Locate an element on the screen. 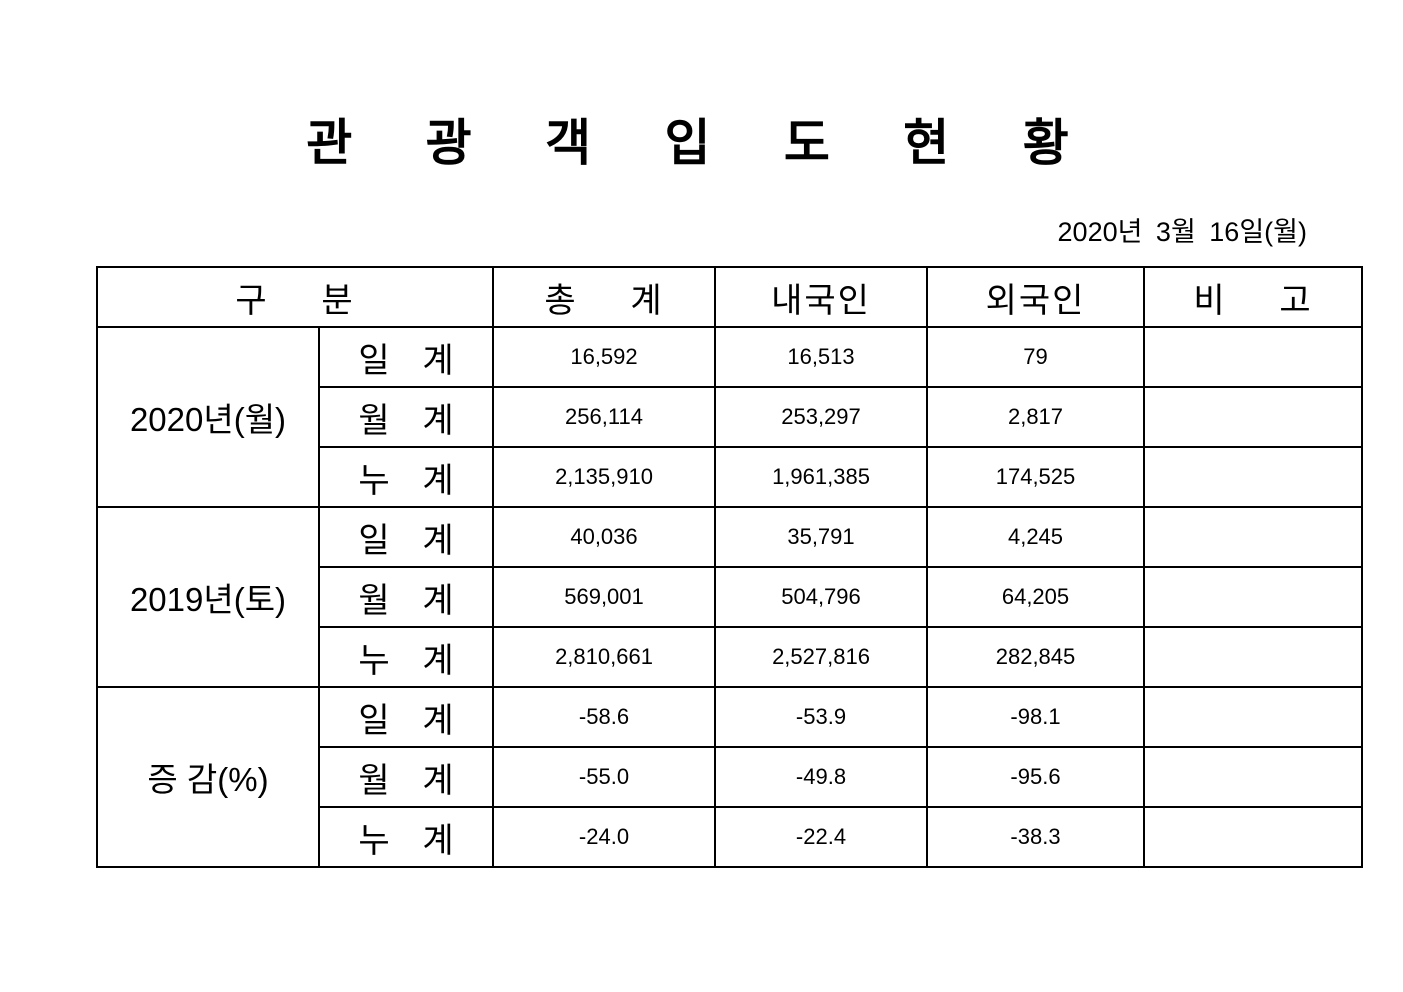  cell-total: 2,135,910 is located at coordinates (604, 477).